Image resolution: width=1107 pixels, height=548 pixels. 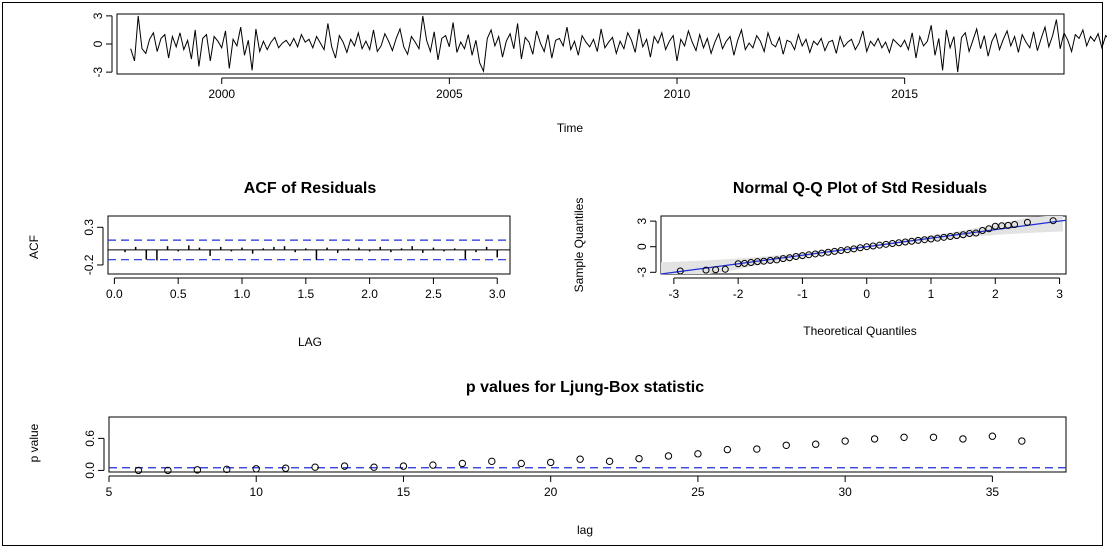 I want to click on ljungbox-x-tick-label: 30, so click(x=845, y=492).